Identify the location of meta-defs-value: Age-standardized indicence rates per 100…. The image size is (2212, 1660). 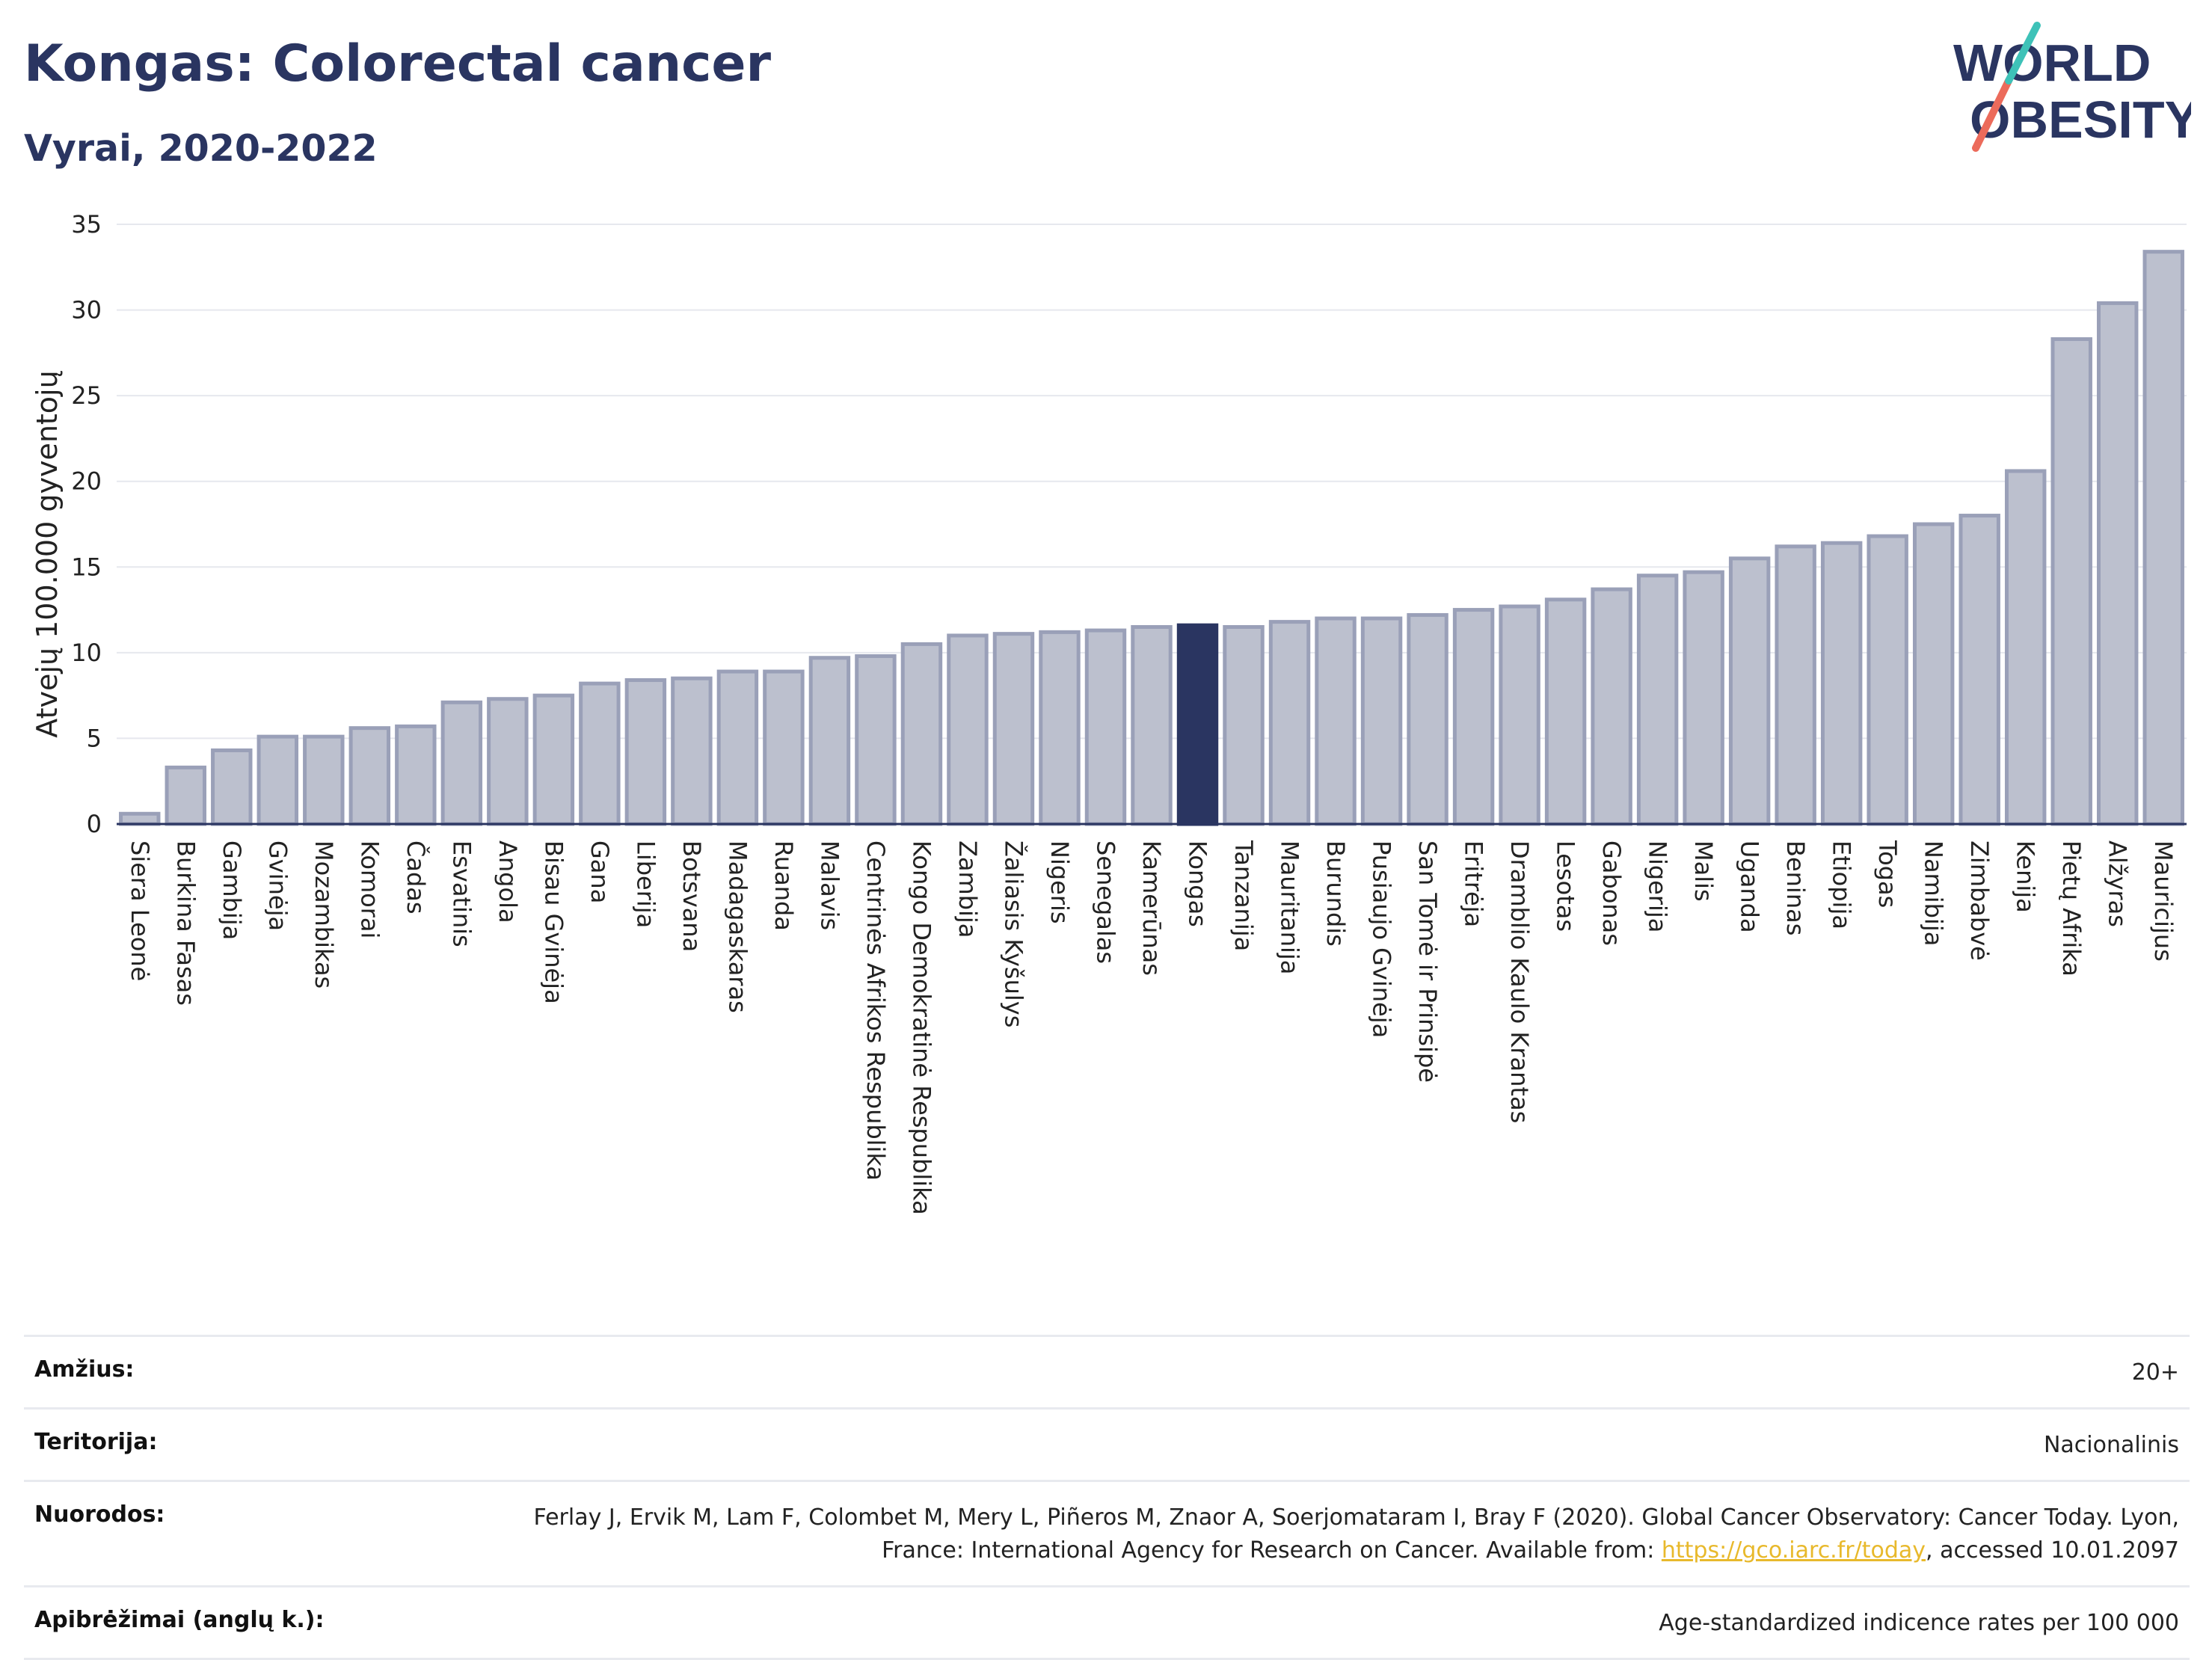
(1919, 1623).